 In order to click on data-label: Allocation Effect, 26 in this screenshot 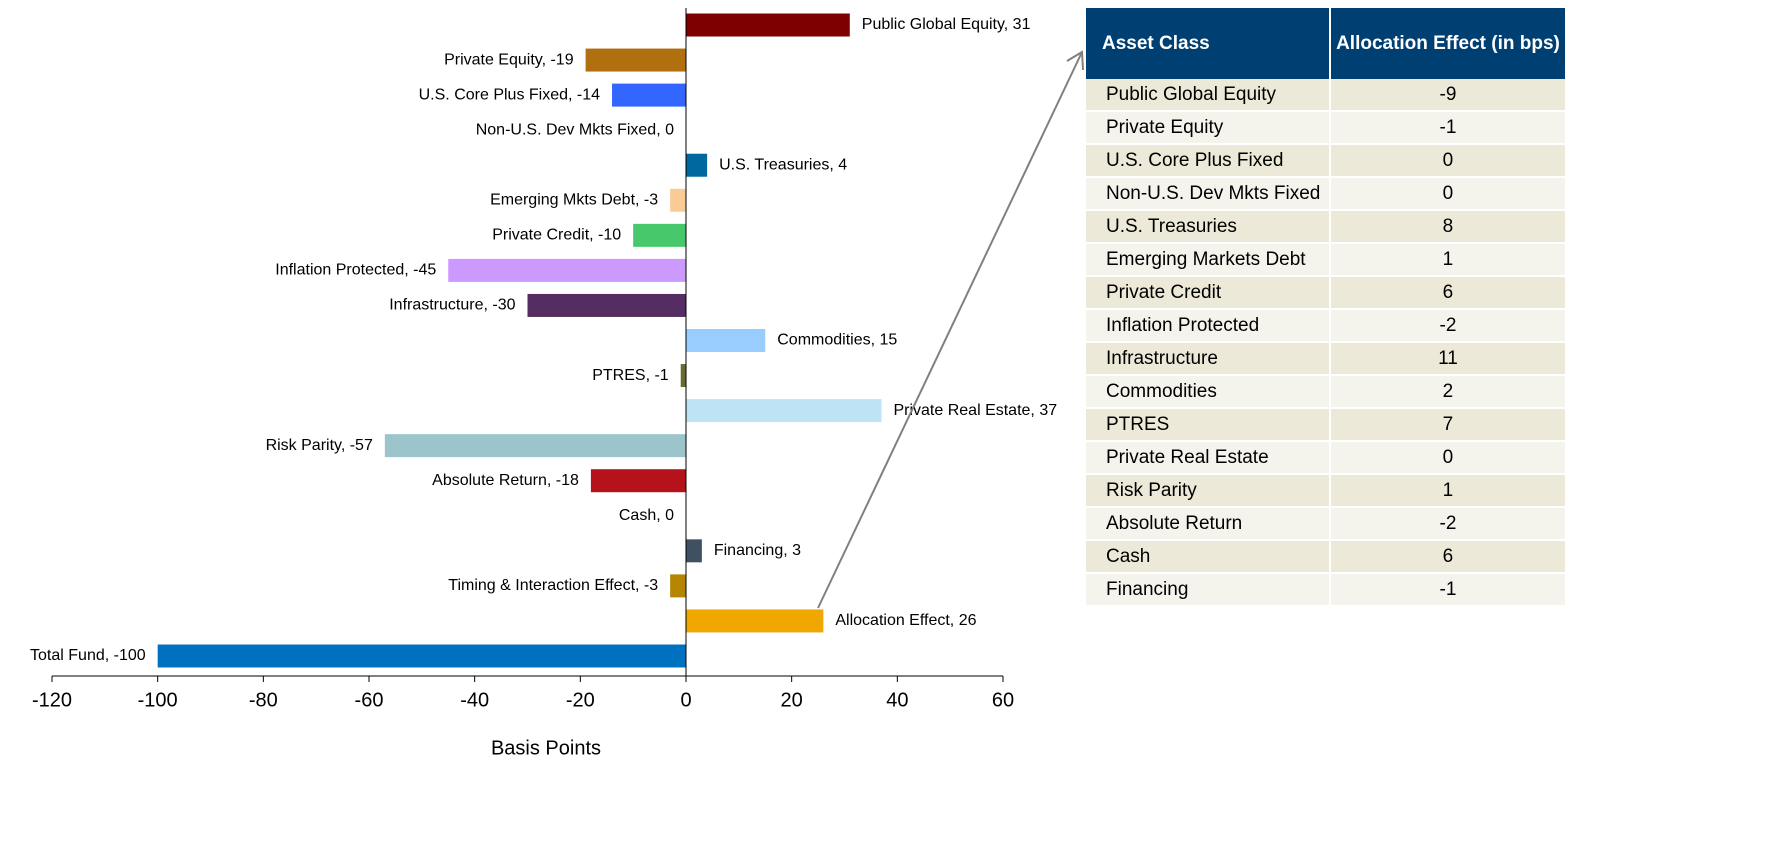, I will do `click(905, 620)`.